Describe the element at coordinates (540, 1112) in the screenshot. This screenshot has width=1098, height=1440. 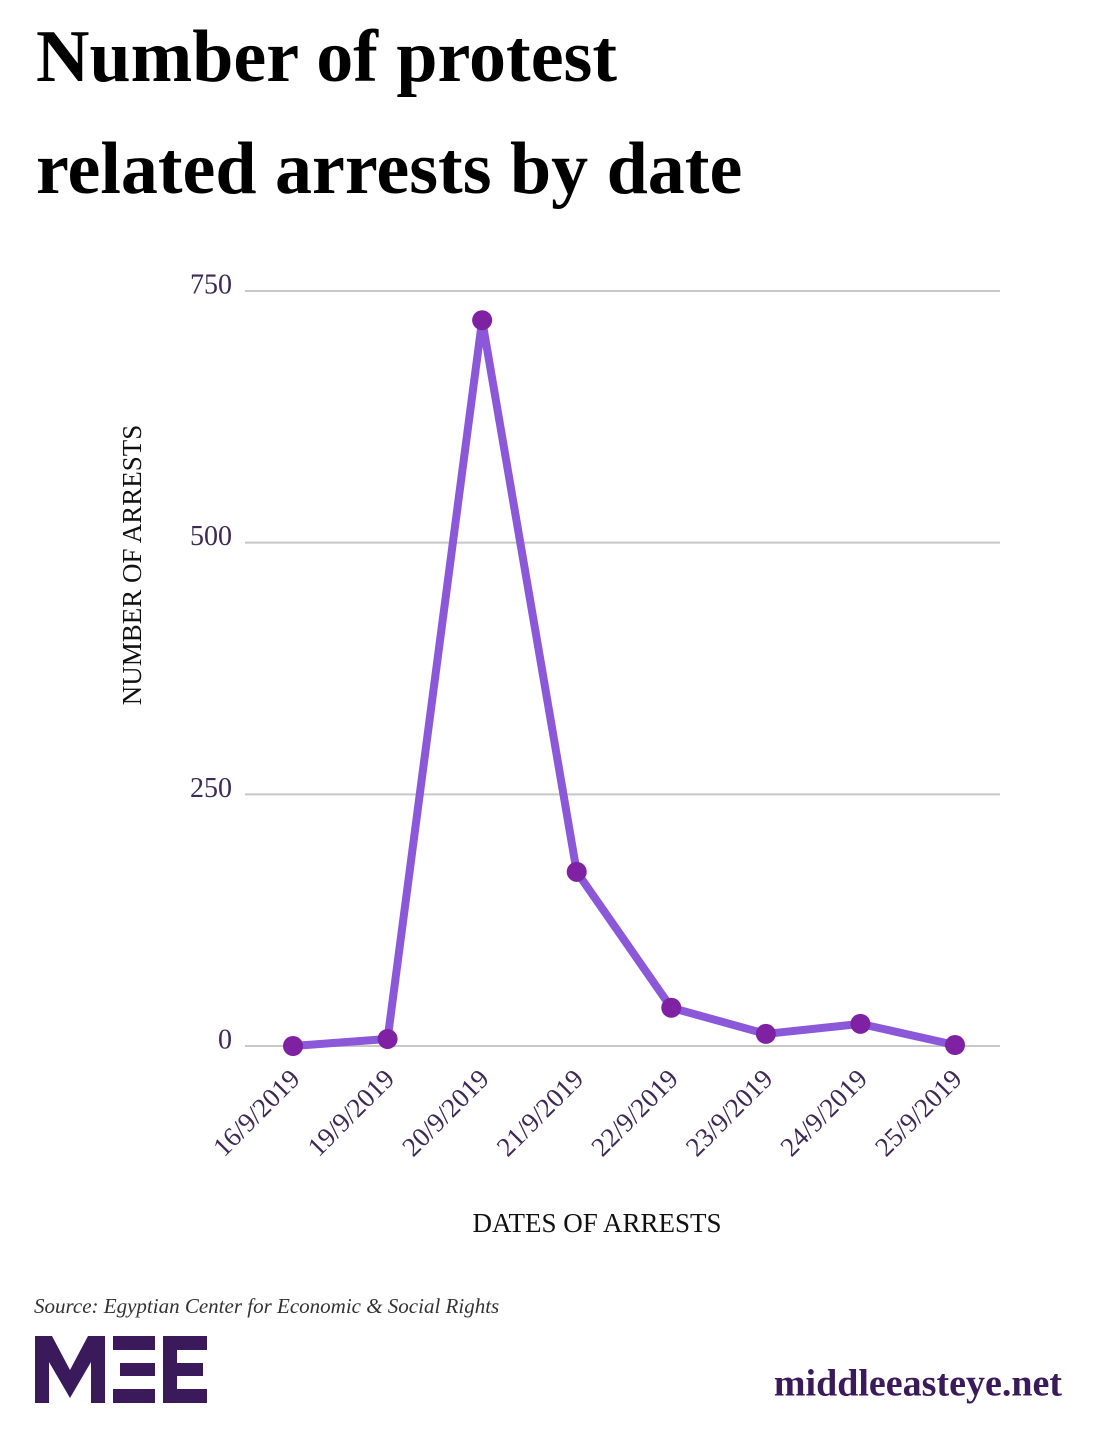
I see `x-tick-label: 21/9/2019` at that location.